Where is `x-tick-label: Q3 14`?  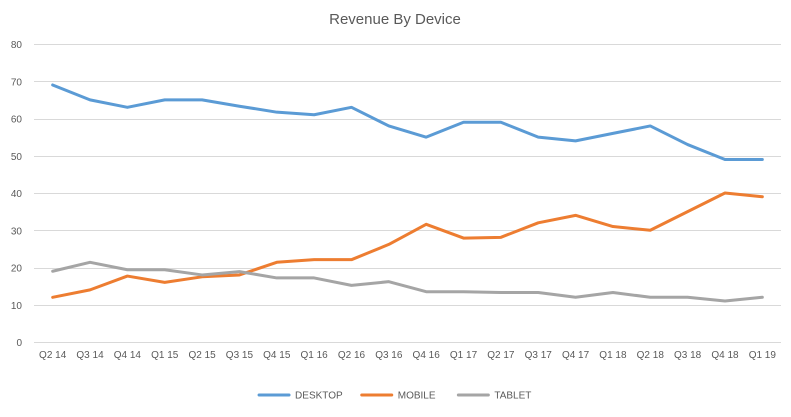 x-tick-label: Q3 14 is located at coordinates (90, 355).